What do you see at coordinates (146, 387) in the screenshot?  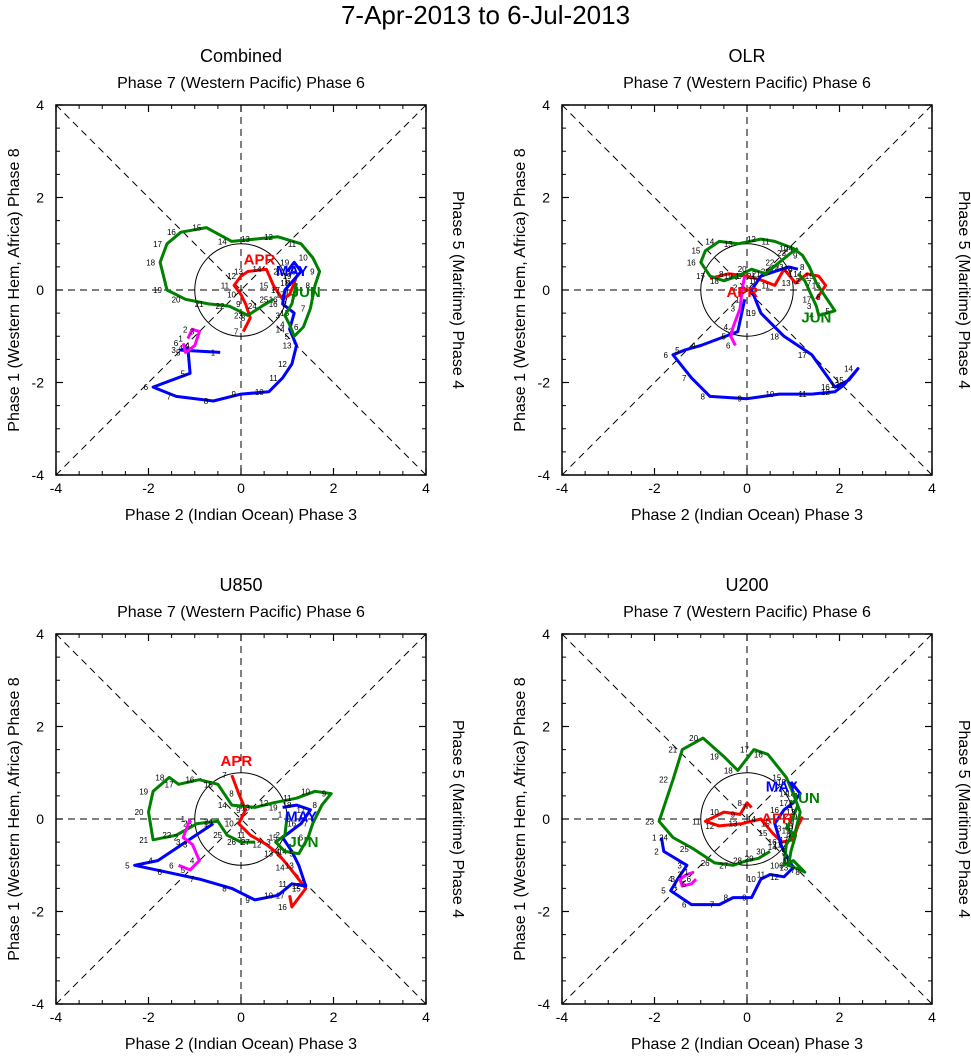 I see `day-label: 6` at bounding box center [146, 387].